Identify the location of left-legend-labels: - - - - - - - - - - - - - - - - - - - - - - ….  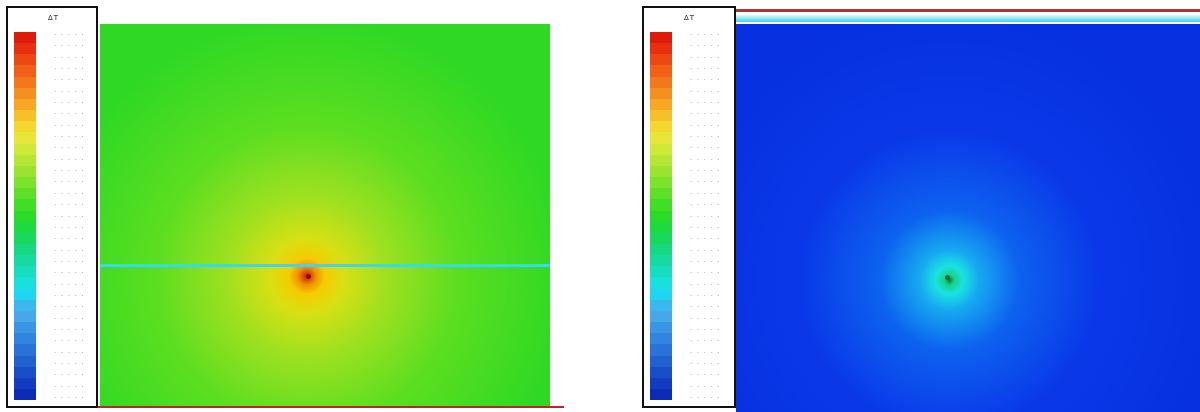
(75, 216).